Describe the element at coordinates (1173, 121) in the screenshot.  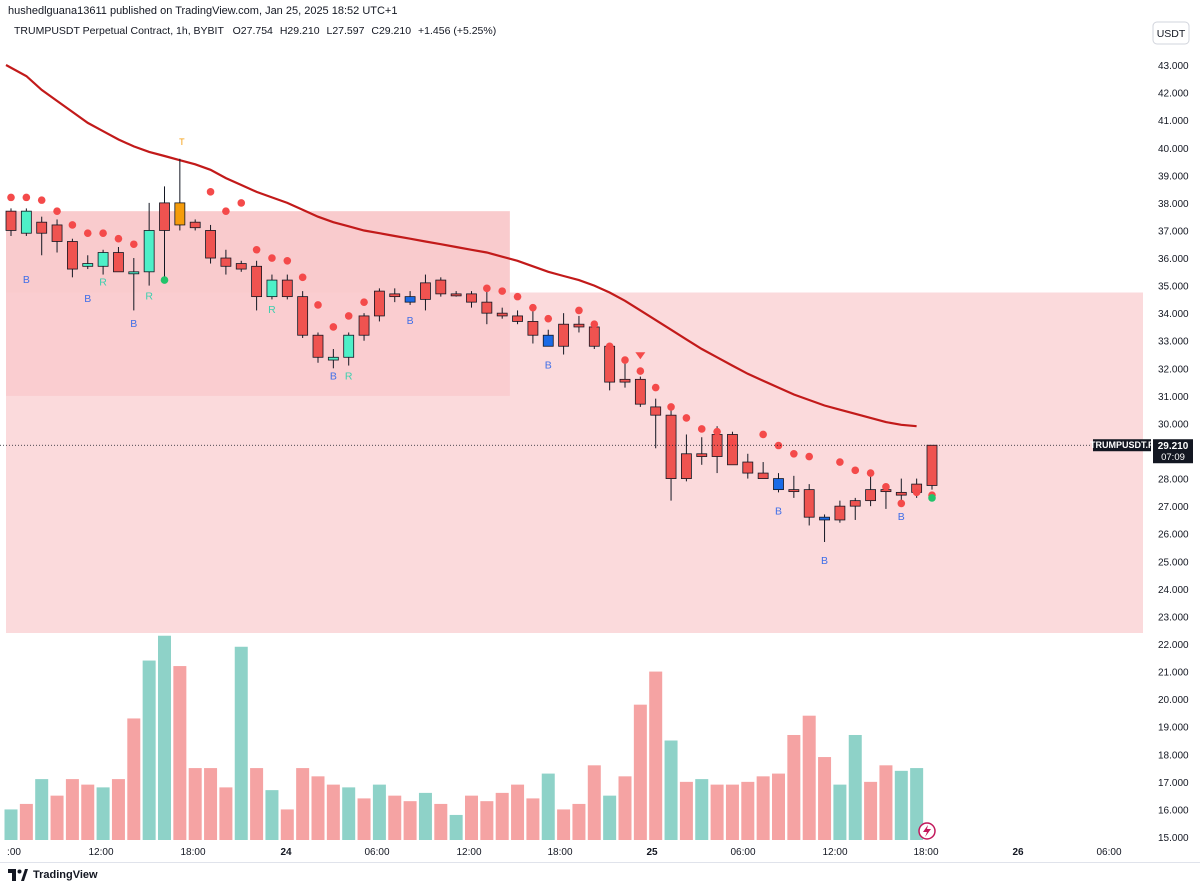
I see `y-tick-label: 41.000` at that location.